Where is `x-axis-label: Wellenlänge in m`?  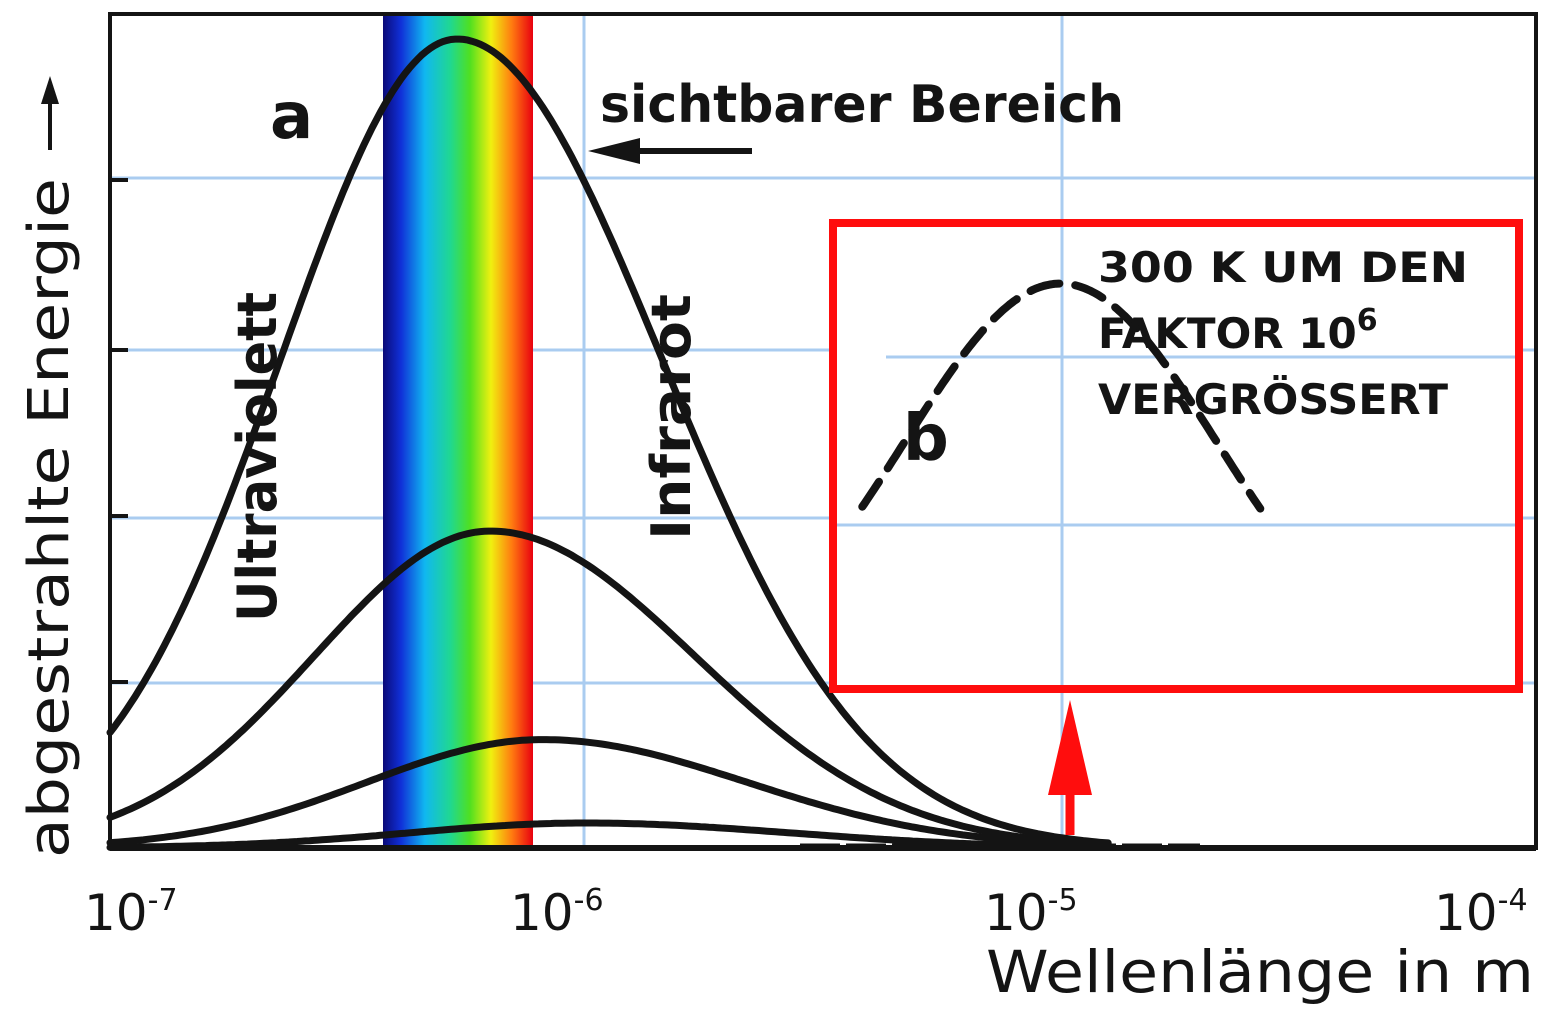
x-axis-label: Wellenlänge in m is located at coordinates (1260, 972).